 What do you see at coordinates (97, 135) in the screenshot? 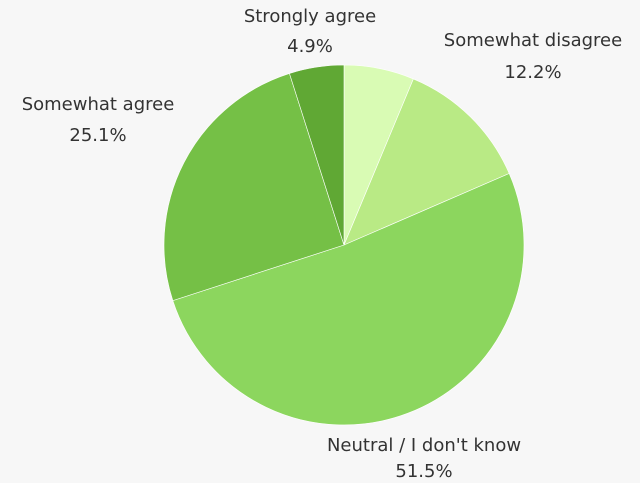
I see `slice-value-label-somewhat-agree: 25.1%` at bounding box center [97, 135].